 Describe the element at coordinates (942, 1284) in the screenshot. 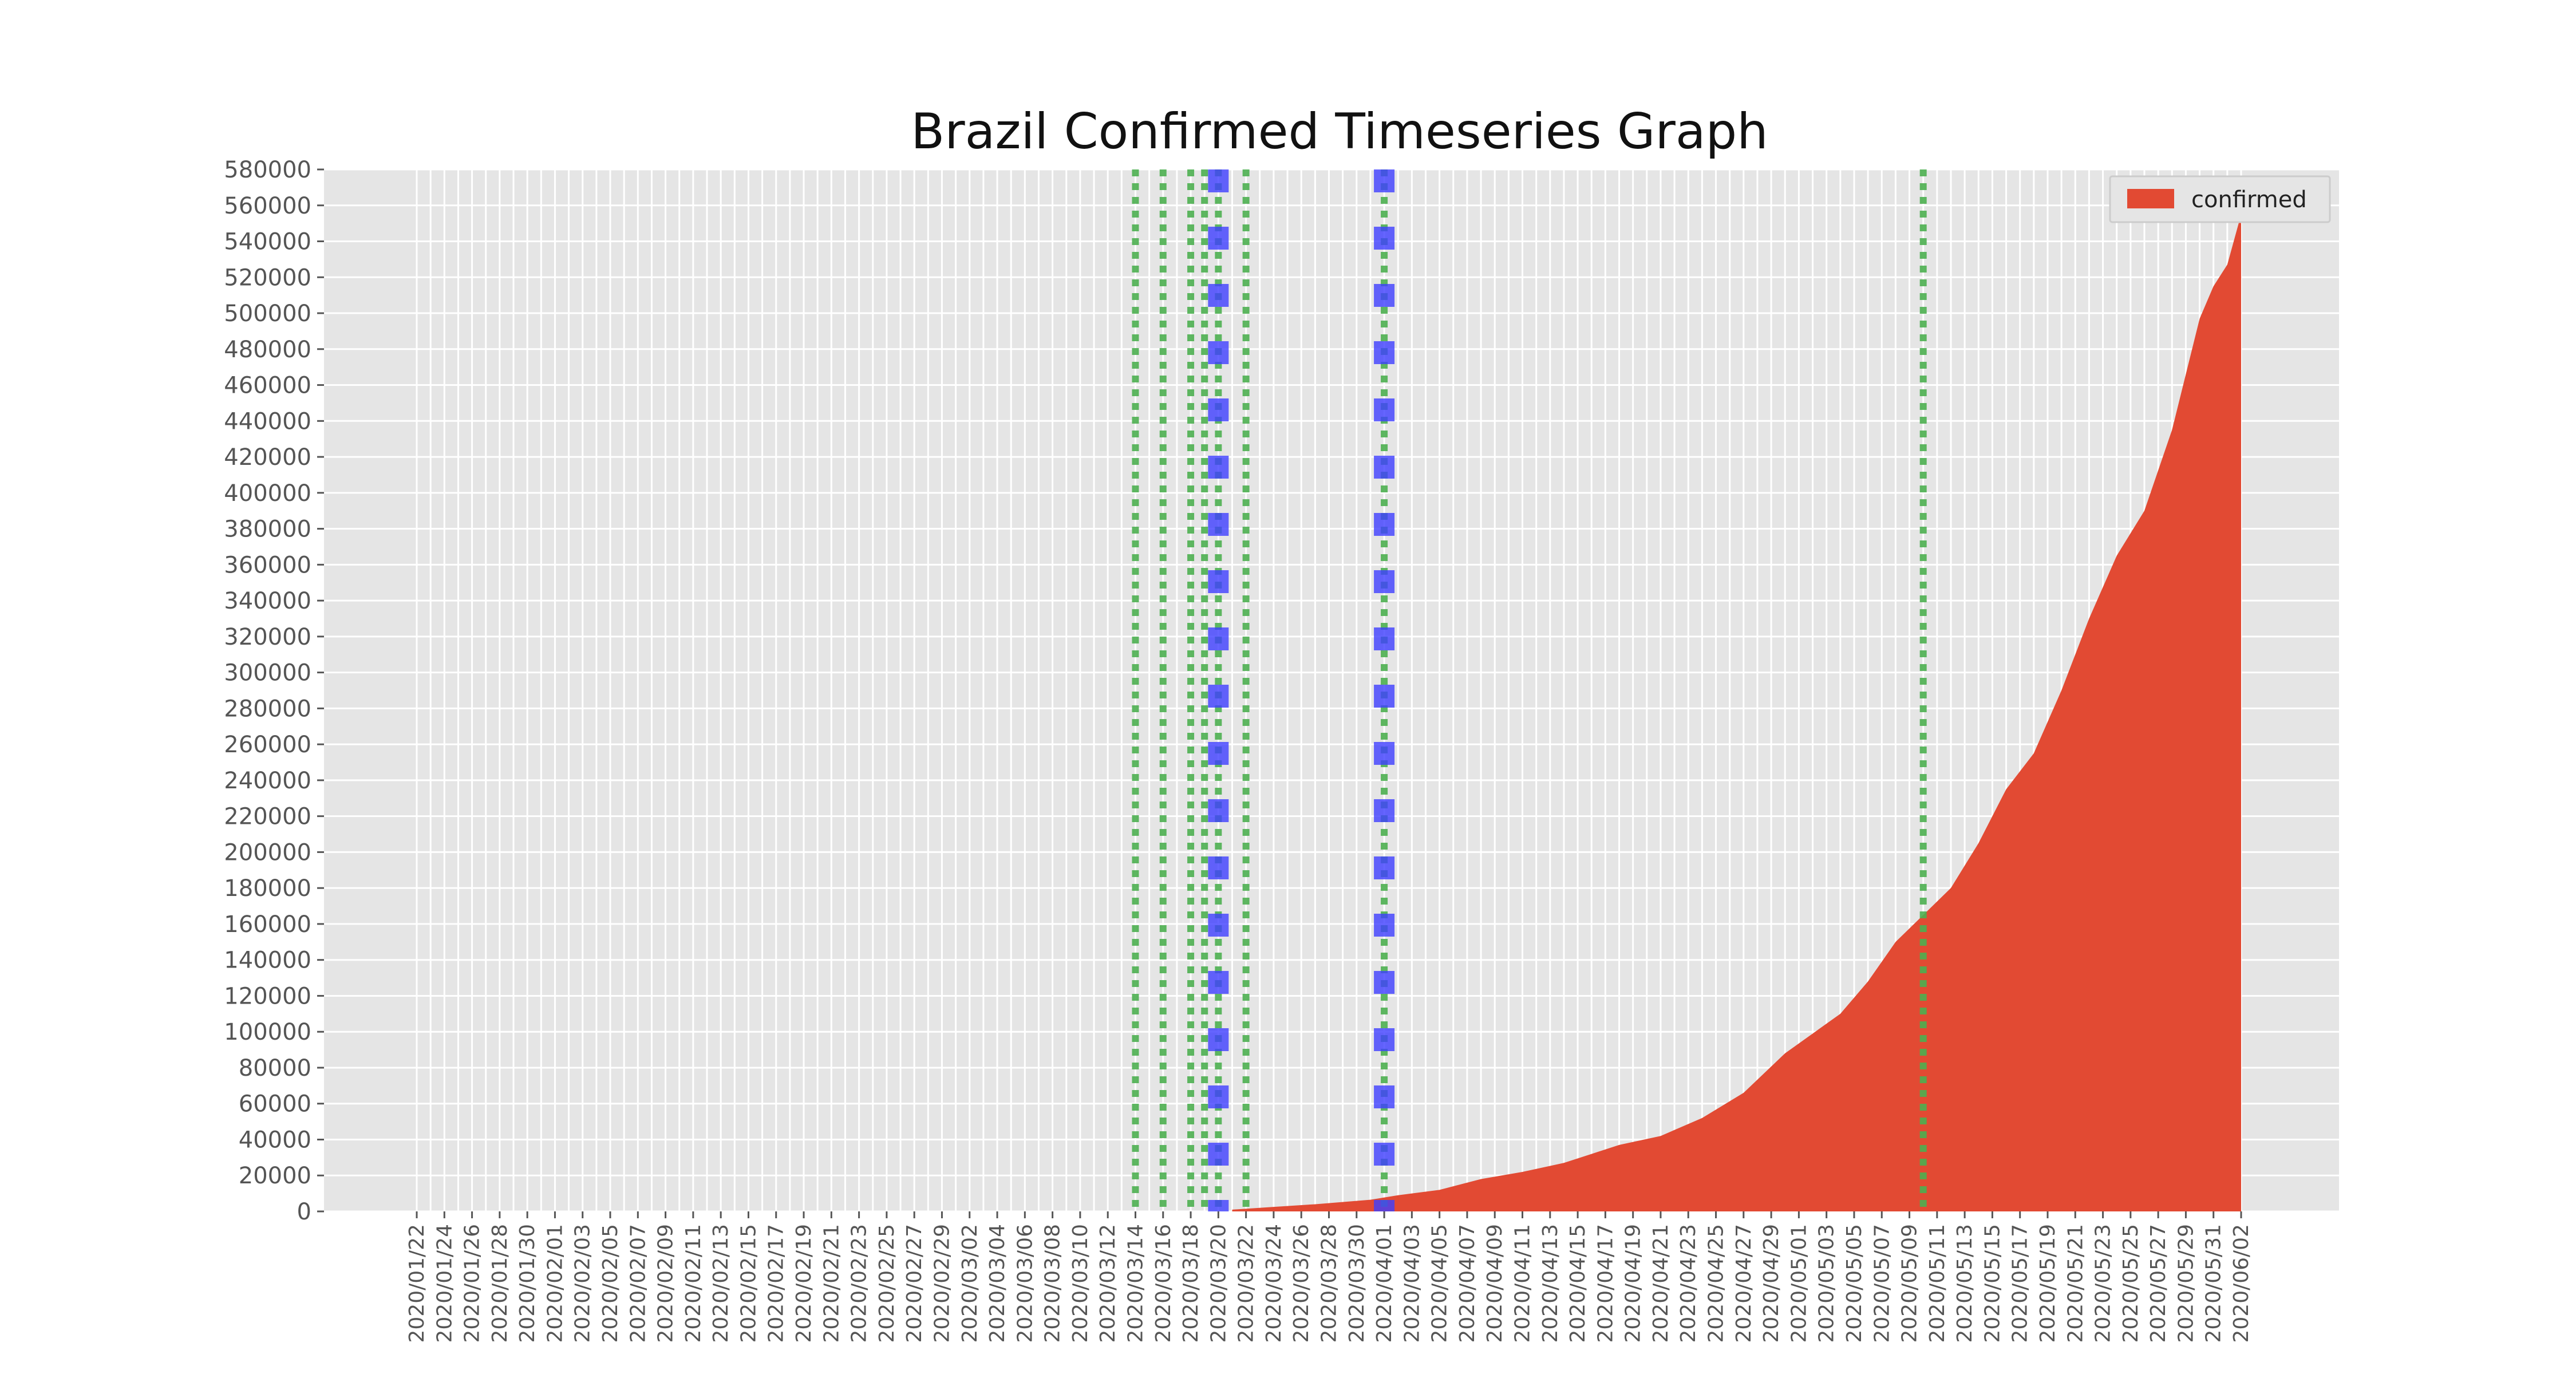

I see `x-tick-label: 2020/02/29` at that location.